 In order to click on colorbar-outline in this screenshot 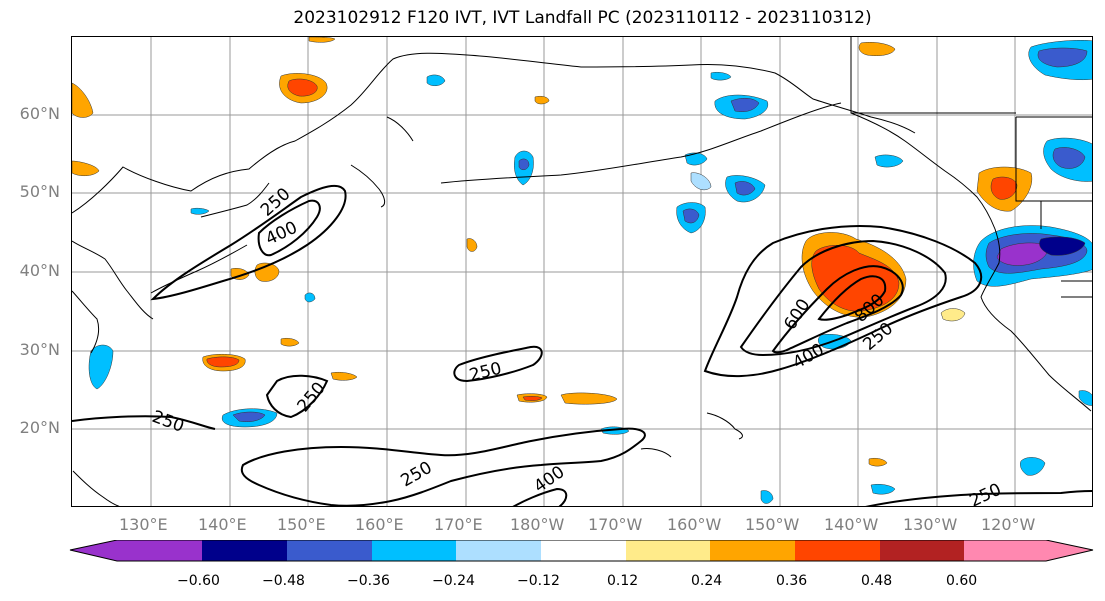, I will do `click(581, 551)`.